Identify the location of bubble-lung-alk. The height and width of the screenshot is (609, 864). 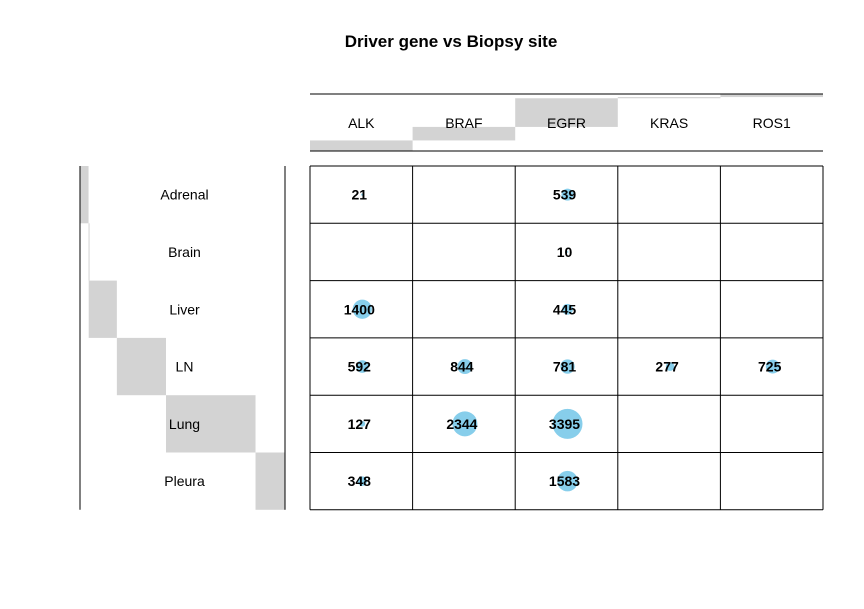
(362, 423).